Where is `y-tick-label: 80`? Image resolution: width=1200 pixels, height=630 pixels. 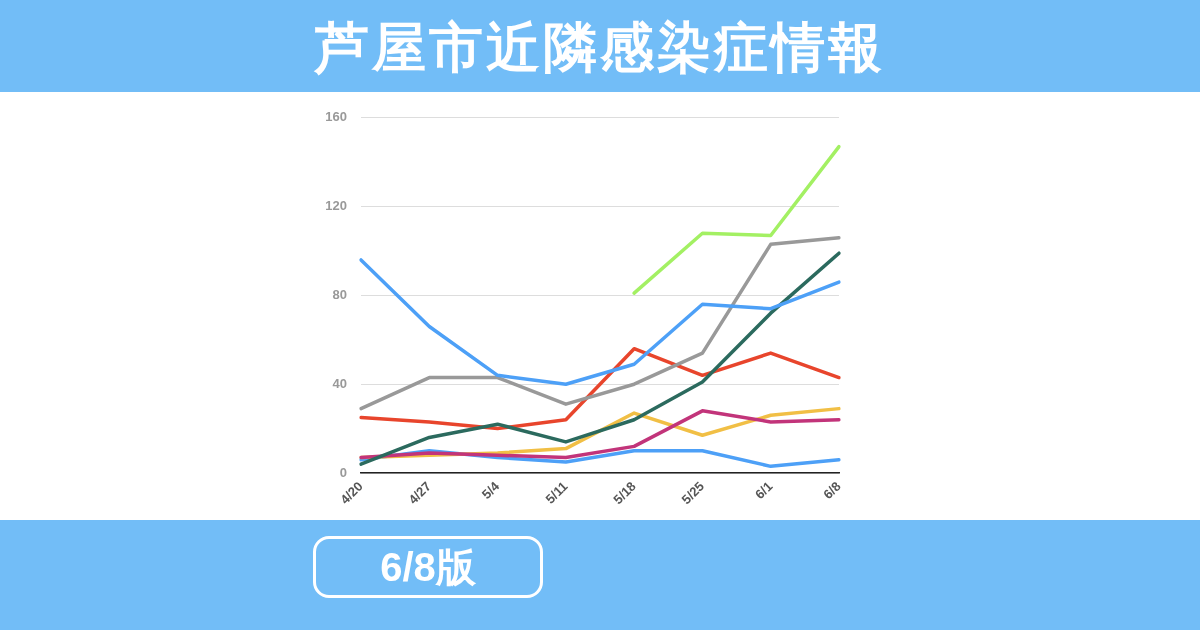
y-tick-label: 80 is located at coordinates (339, 294).